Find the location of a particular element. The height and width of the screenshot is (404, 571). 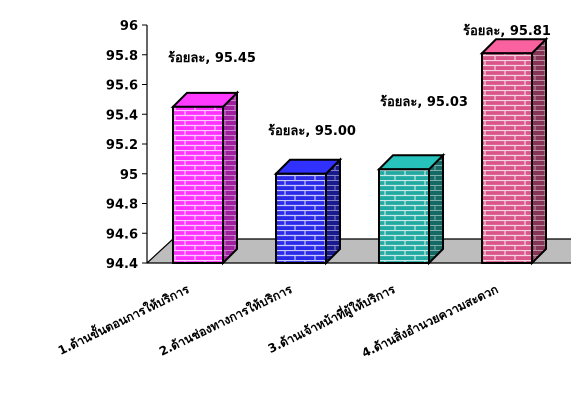

y-tick-label: 95.8 is located at coordinates (122, 56).